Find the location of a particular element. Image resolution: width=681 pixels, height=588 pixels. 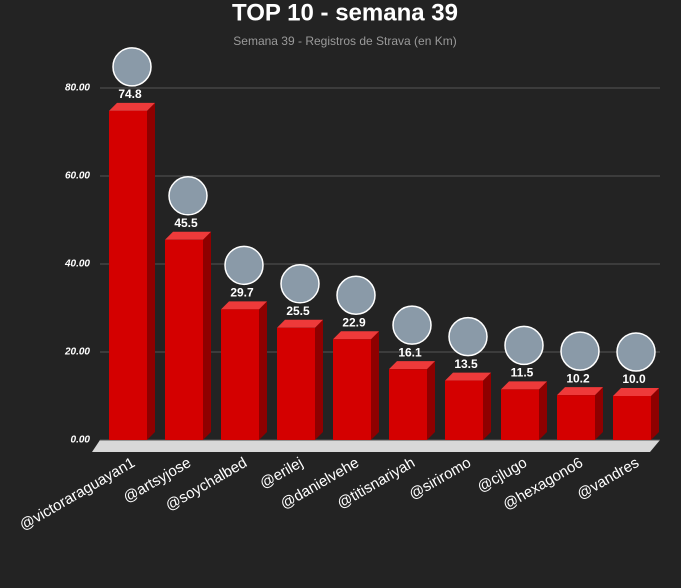

value-label: 11.5 is located at coordinates (522, 373).